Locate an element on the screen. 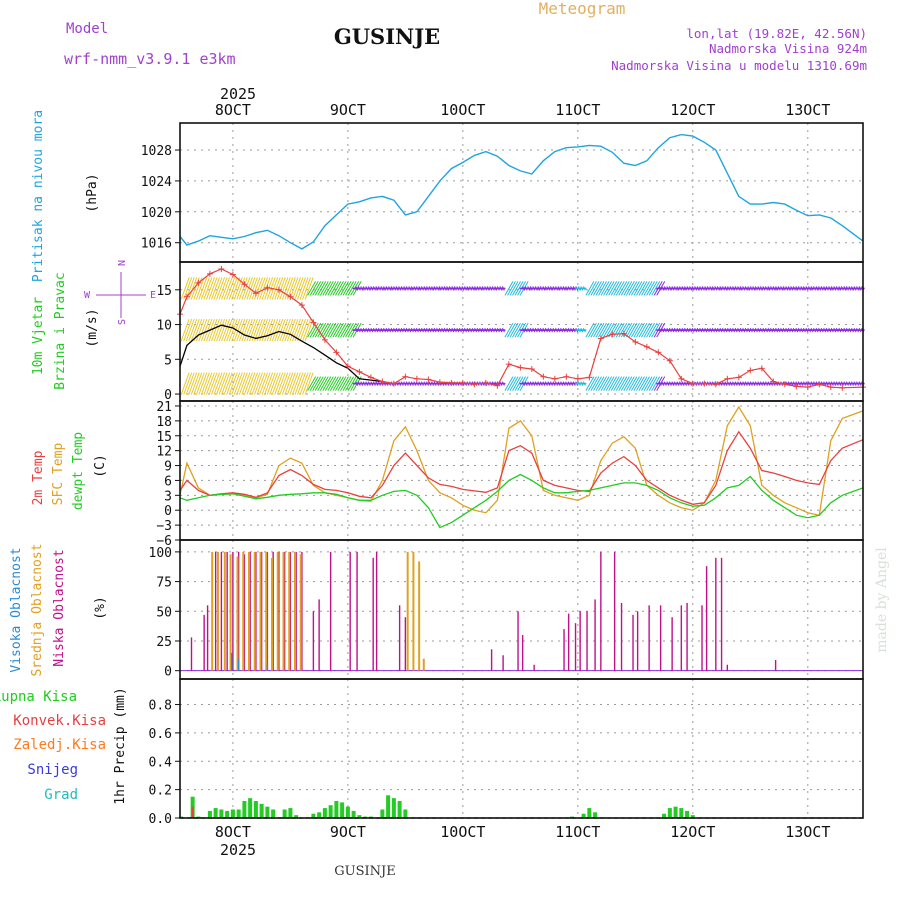 Image resolution: width=900 pixels, height=900 pixels. y-tick-label: 100 is located at coordinates (160, 553).